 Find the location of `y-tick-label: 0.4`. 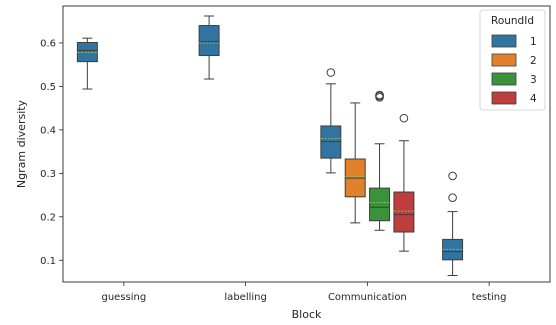

y-tick-label: 0.4 is located at coordinates (48, 130).